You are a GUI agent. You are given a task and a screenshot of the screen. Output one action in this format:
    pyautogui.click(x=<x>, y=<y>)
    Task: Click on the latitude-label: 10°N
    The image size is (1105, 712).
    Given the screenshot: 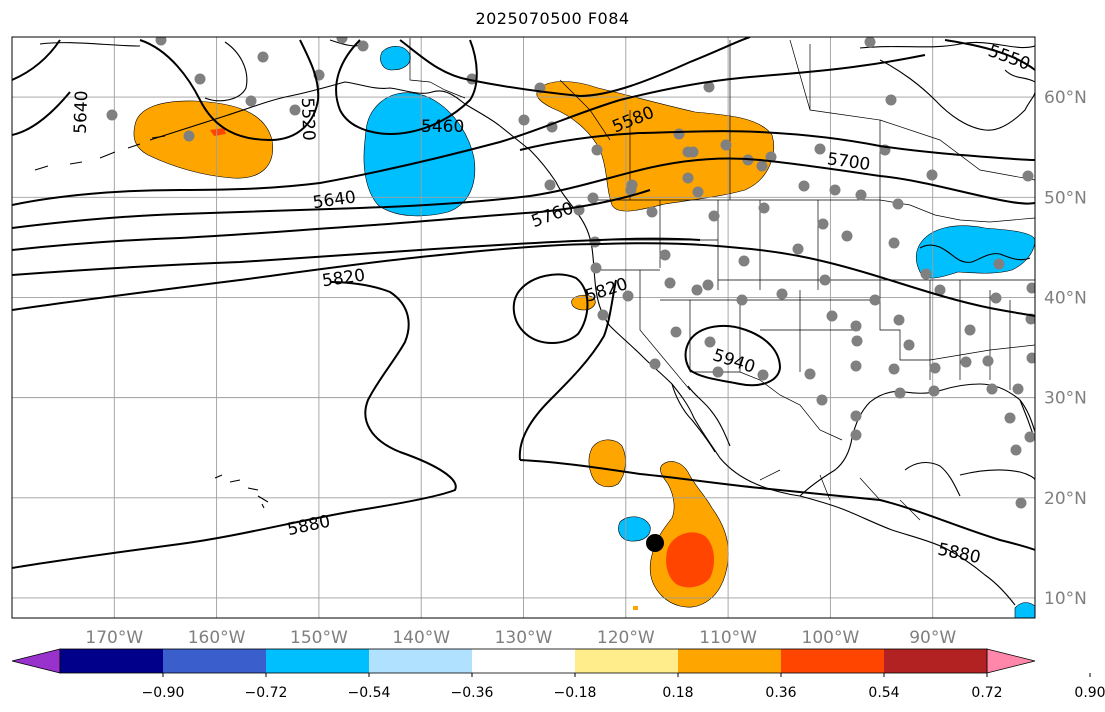 What is the action you would take?
    pyautogui.click(x=1065, y=599)
    